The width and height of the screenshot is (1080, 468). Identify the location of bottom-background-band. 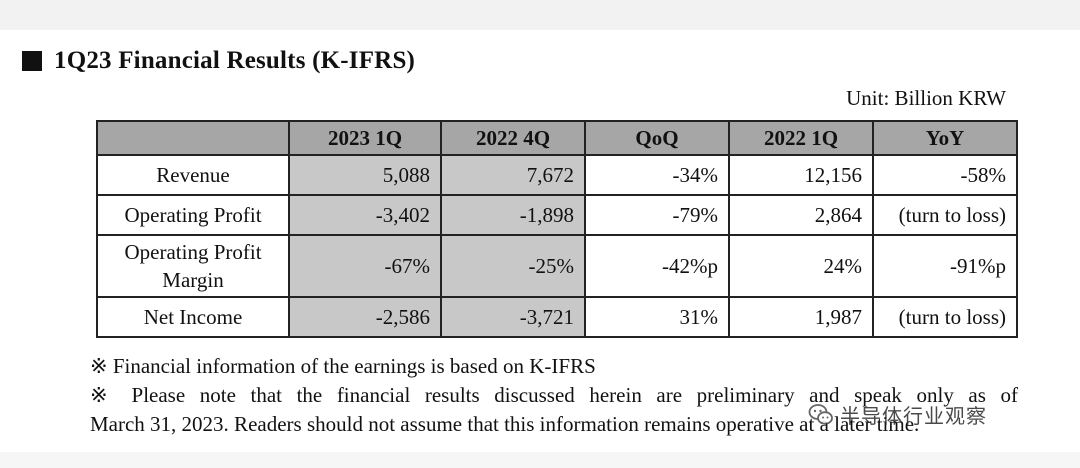
(540, 460).